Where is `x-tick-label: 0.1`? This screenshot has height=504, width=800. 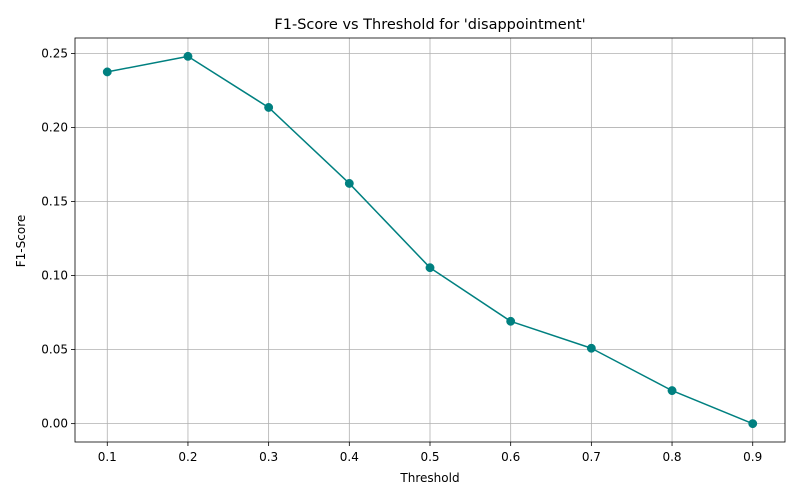
x-tick-label: 0.1 is located at coordinates (107, 457).